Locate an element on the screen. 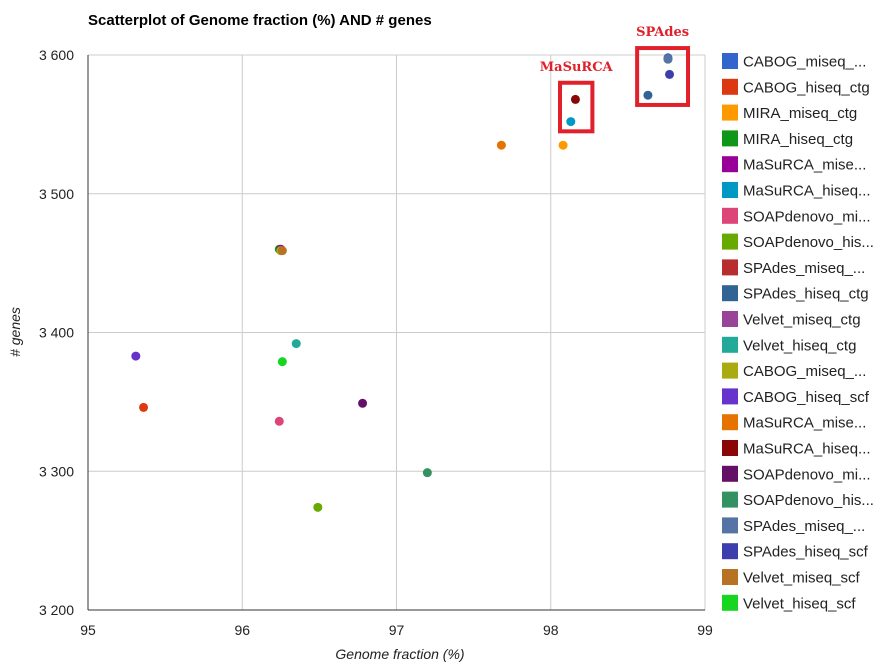  legend-label: Velvet_hiseq_scf is located at coordinates (799, 603).